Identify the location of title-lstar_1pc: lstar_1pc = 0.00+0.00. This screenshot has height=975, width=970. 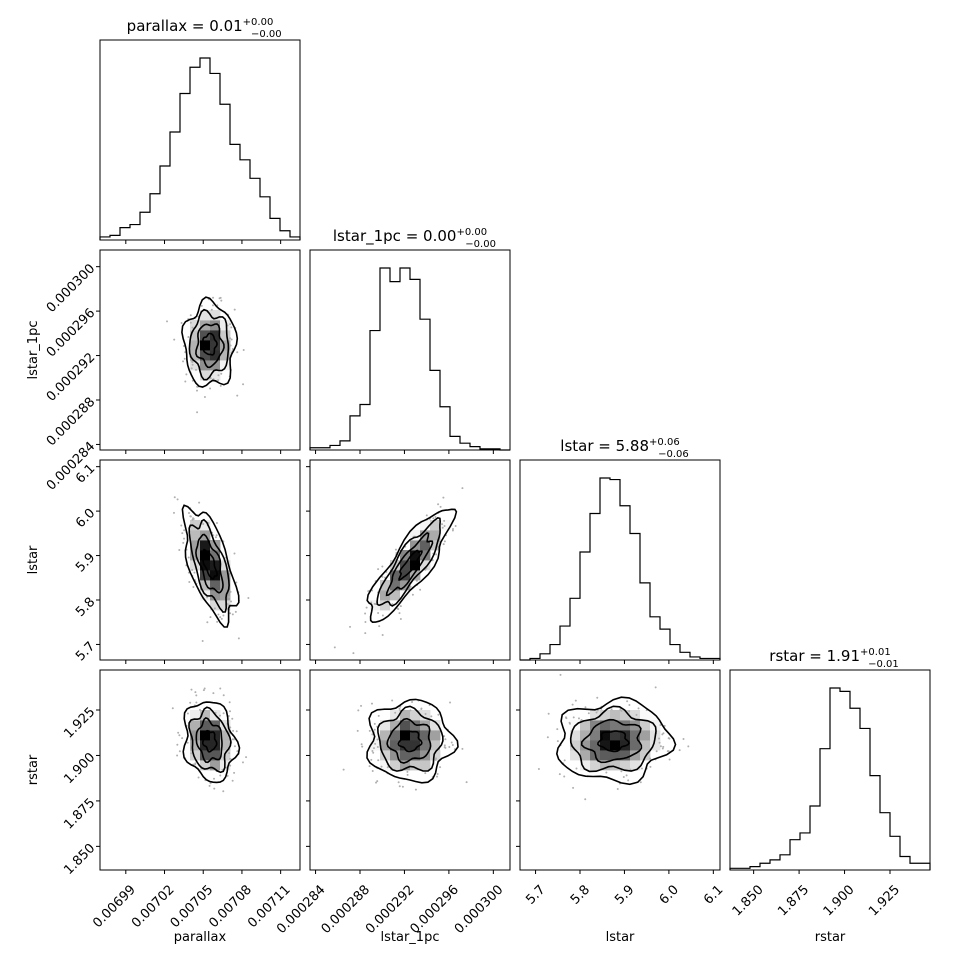
(410, 236).